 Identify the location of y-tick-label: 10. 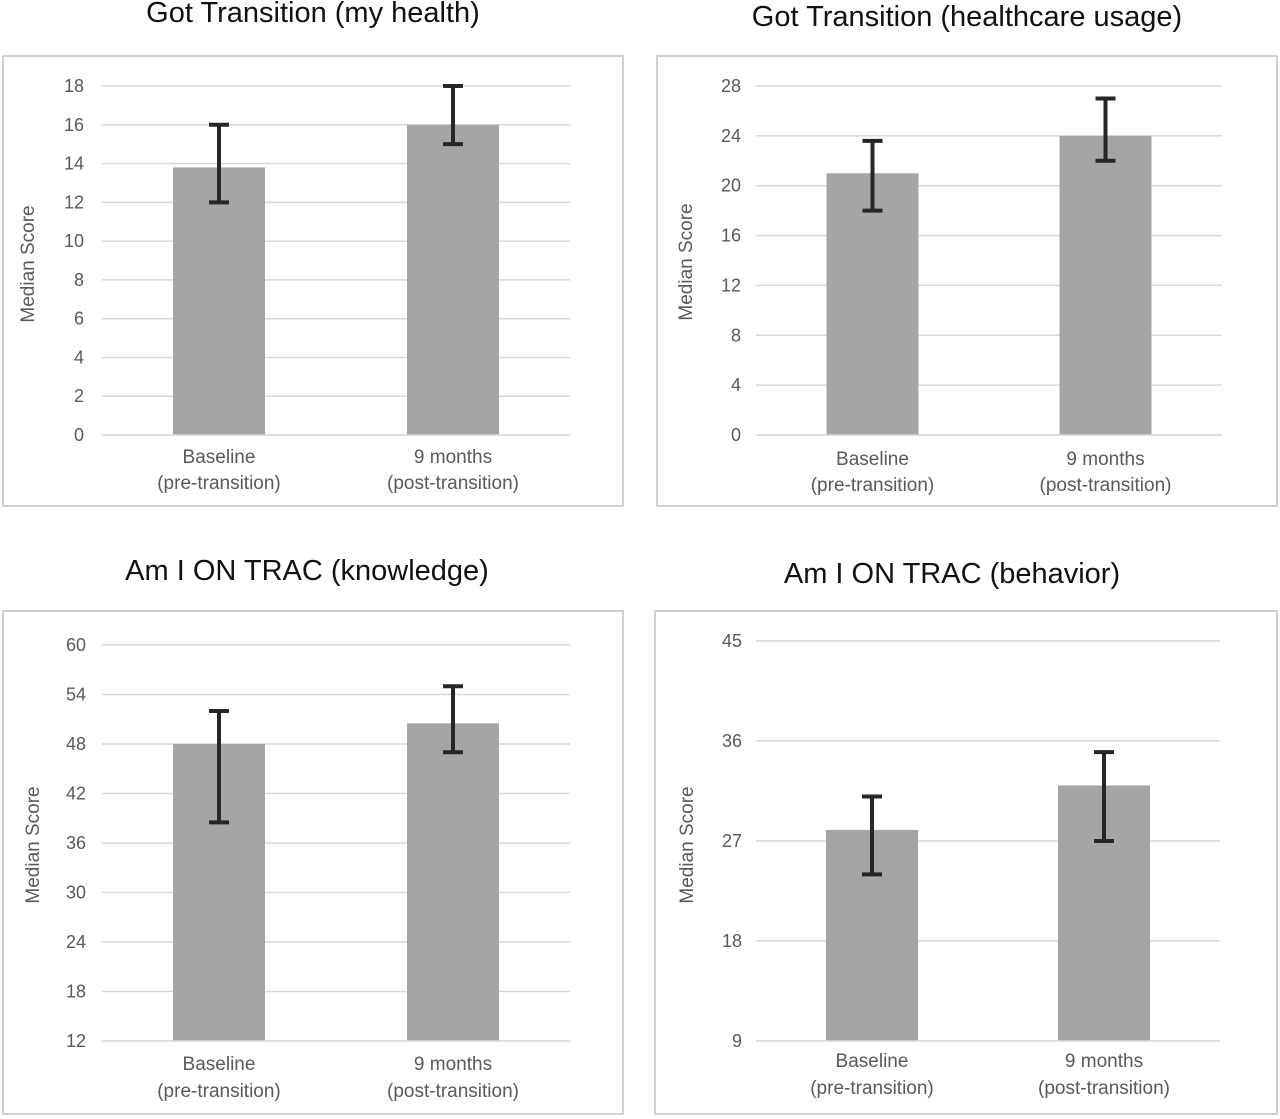
(74, 241).